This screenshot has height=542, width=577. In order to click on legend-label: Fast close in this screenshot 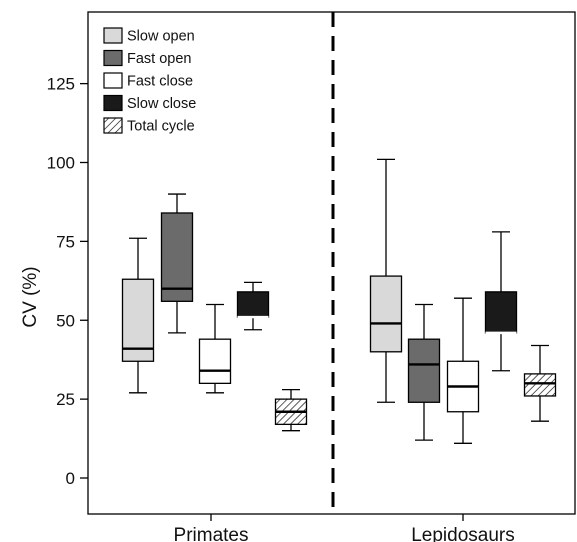, I will do `click(160, 82)`.